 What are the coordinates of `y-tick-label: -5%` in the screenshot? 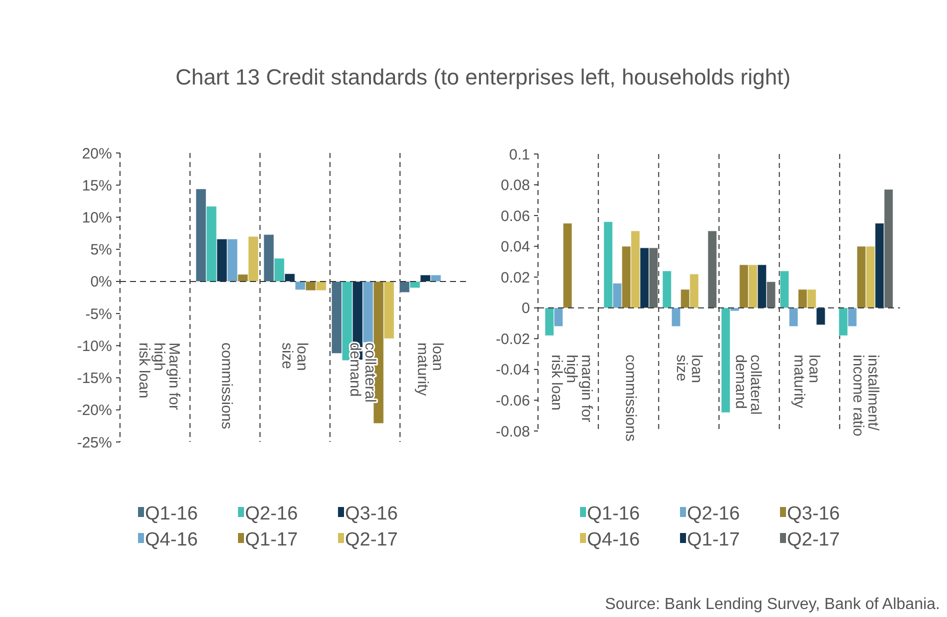 It's located at (98, 314).